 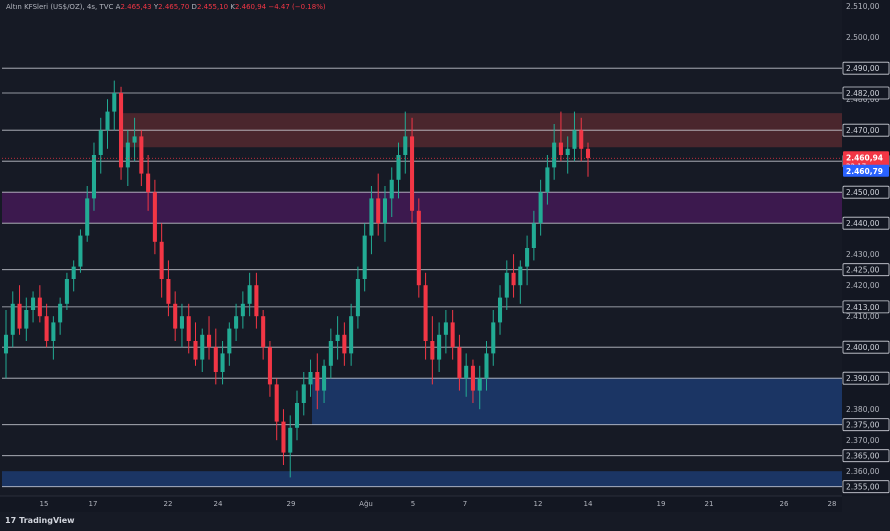 What do you see at coordinates (863, 99) in the screenshot?
I see `y-tick-label: 2.480,00` at bounding box center [863, 99].